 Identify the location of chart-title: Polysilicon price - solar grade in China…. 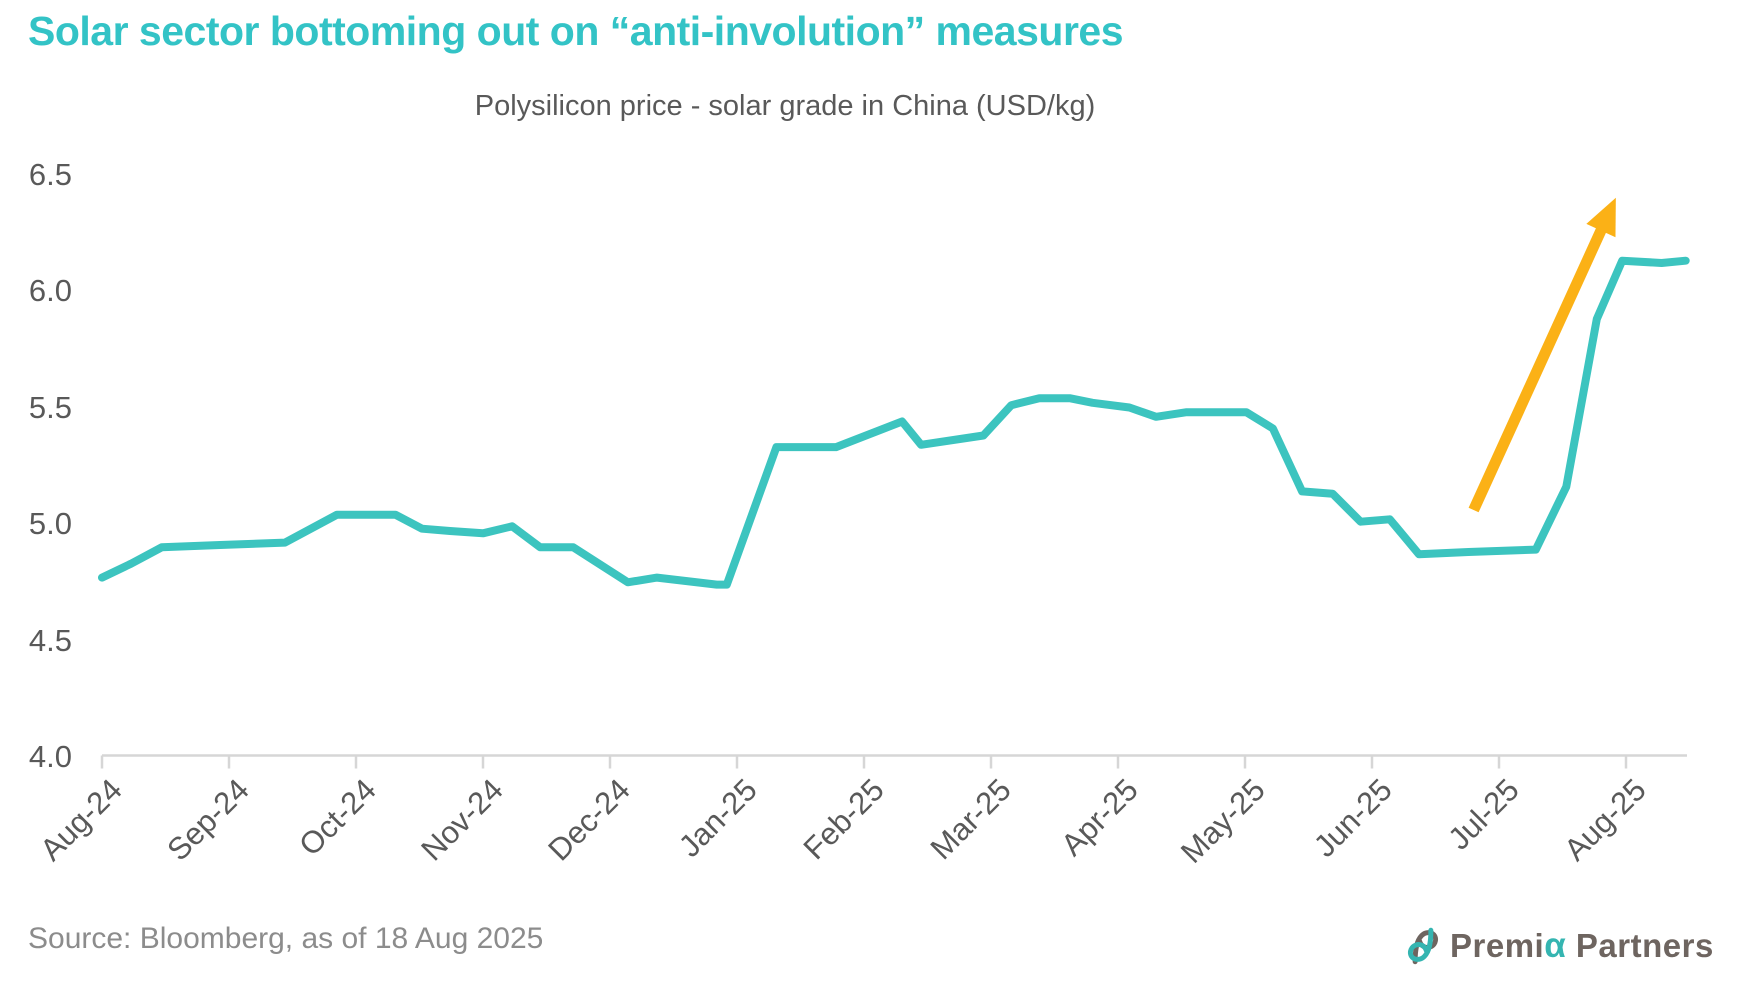
(785, 106).